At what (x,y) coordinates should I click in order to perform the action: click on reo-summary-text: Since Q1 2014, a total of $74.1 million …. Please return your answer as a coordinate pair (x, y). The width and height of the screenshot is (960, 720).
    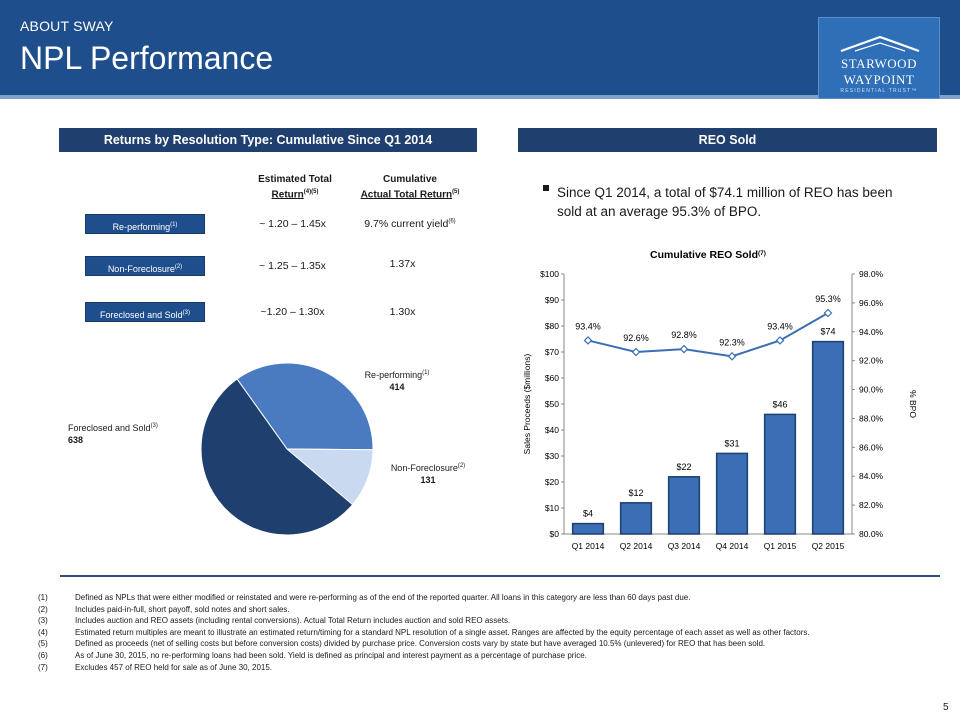
    Looking at the image, I should click on (725, 202).